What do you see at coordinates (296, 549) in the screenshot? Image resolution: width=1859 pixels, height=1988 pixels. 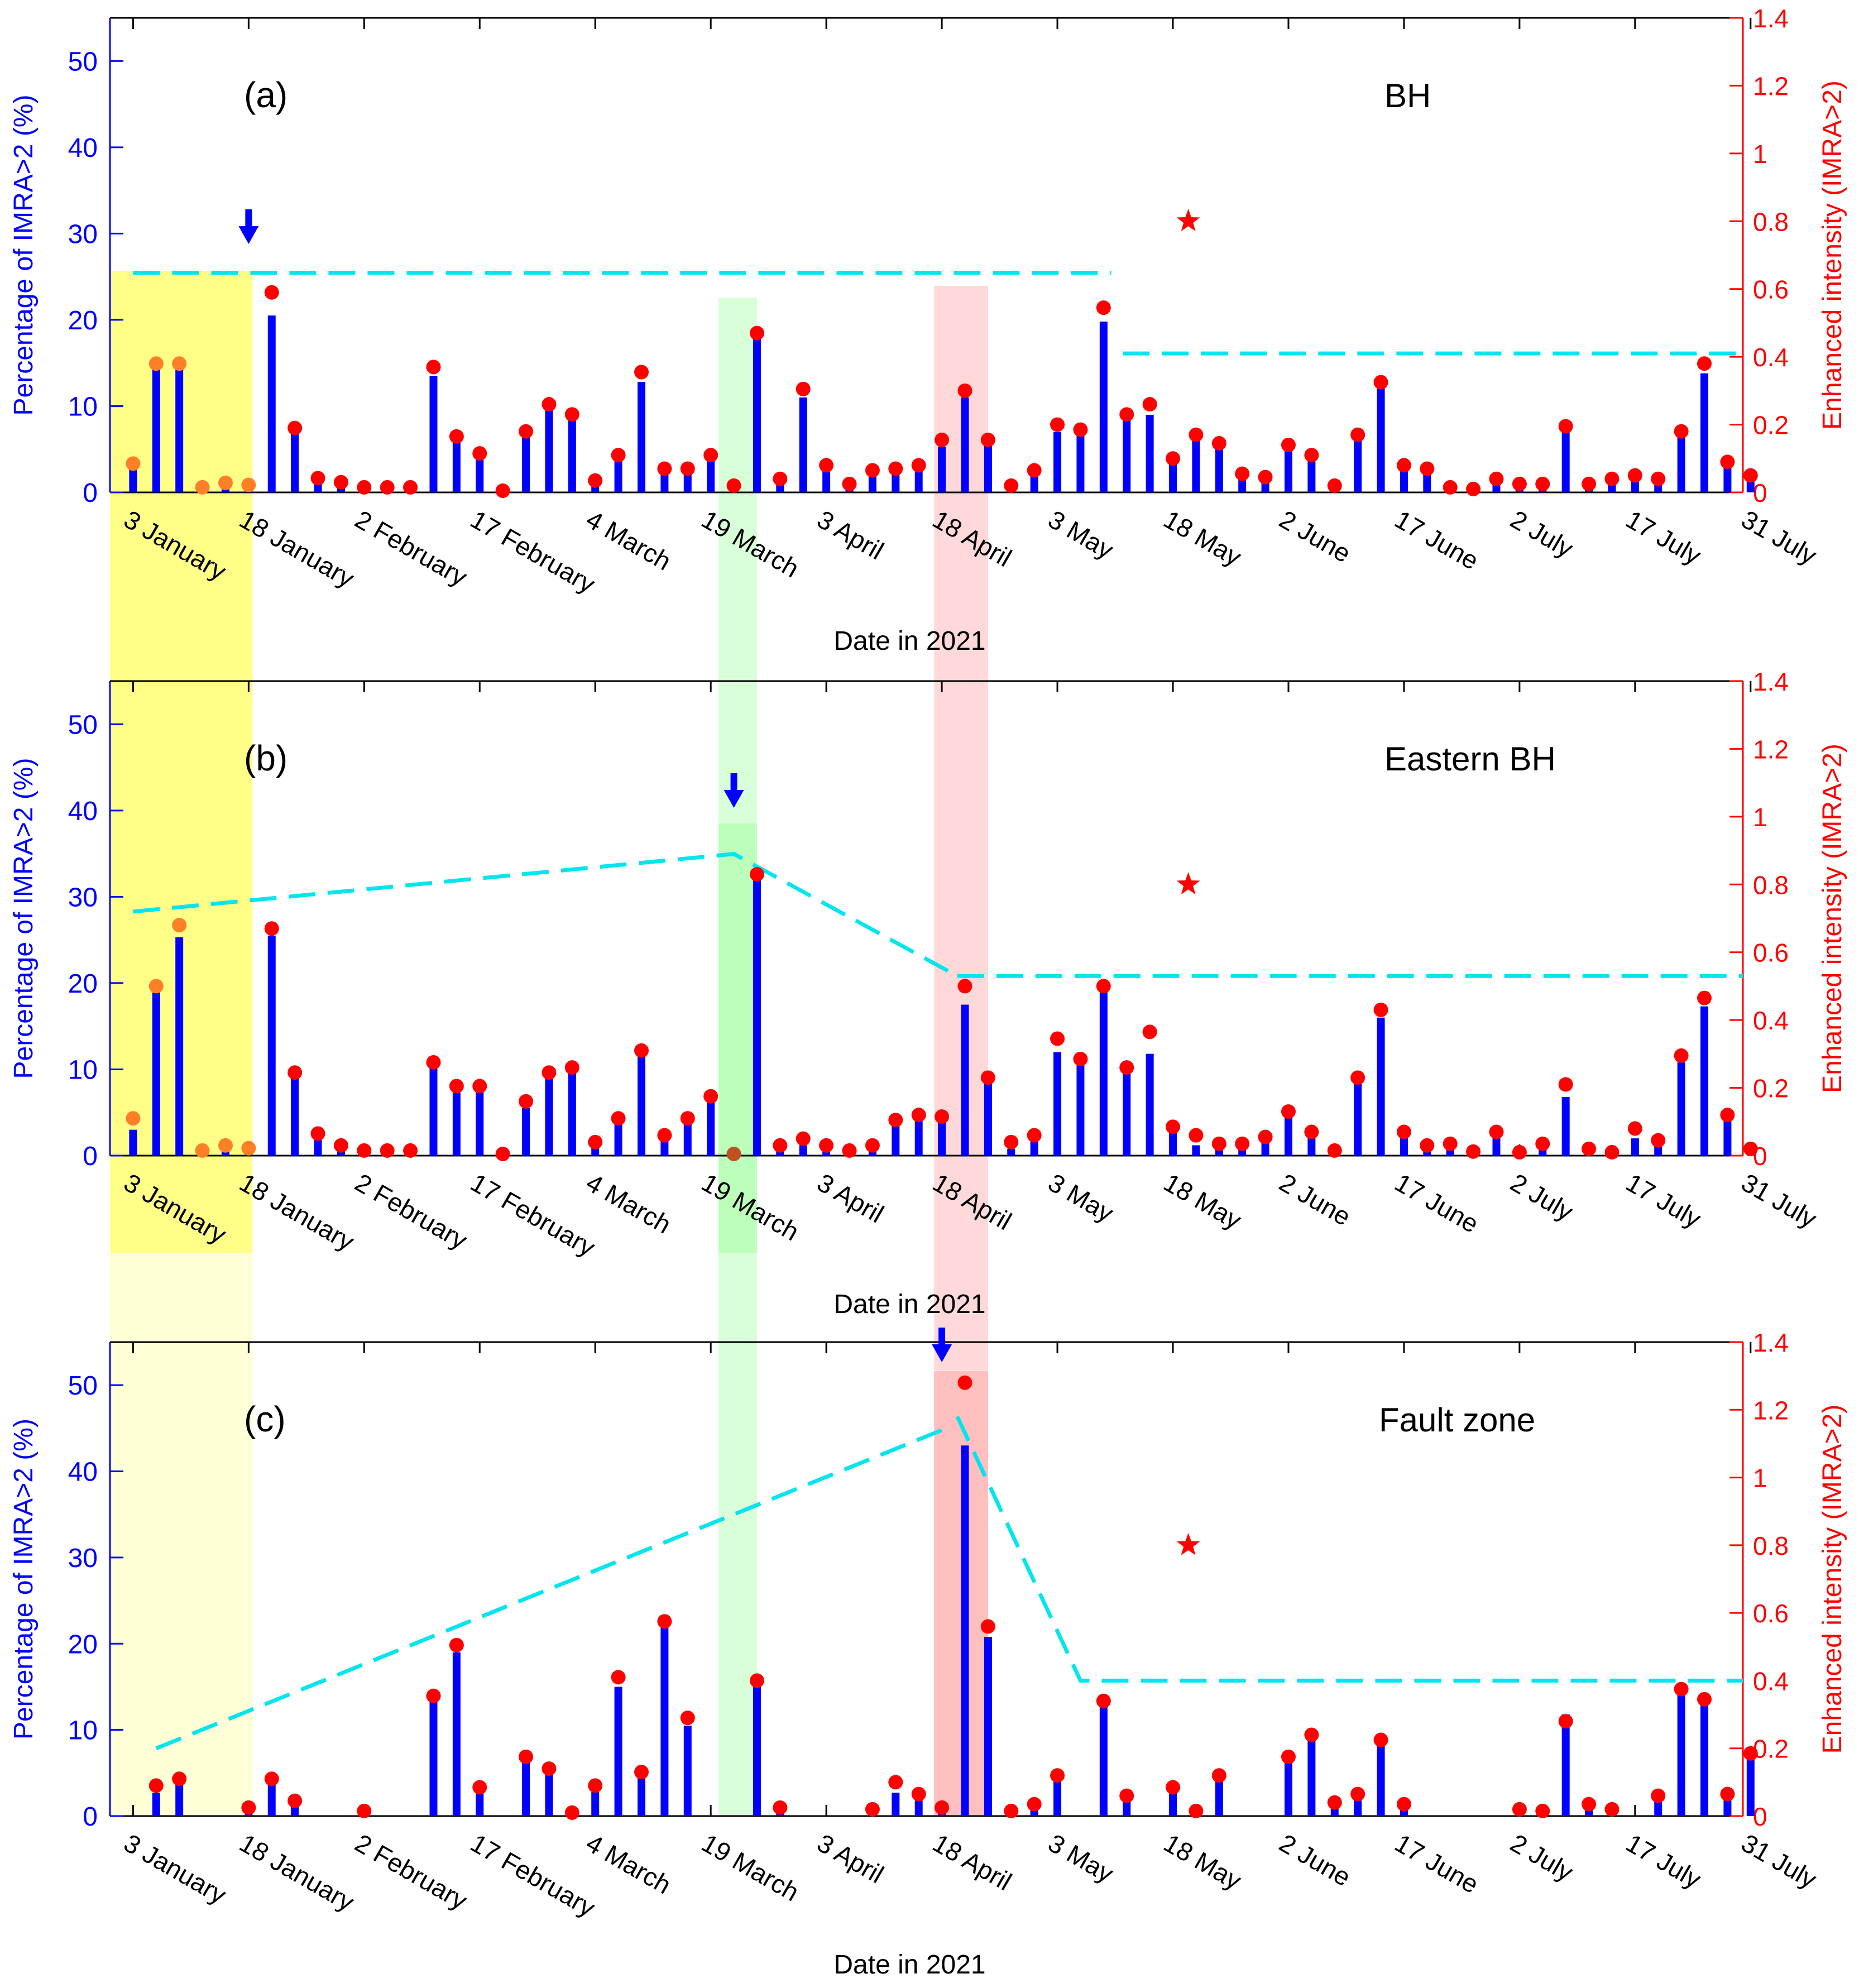 I see `xtick-label: 18 January` at bounding box center [296, 549].